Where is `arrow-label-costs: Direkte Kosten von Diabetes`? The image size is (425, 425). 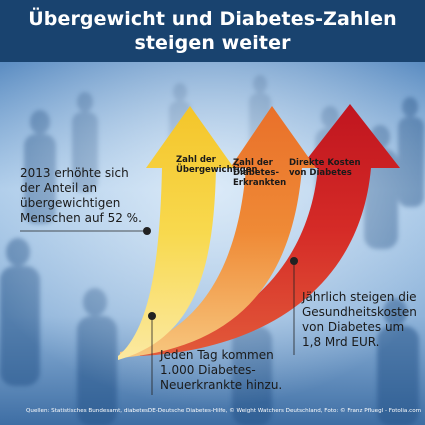 arrow-label-costs: Direkte Kosten von Diabetes is located at coordinates (325, 168).